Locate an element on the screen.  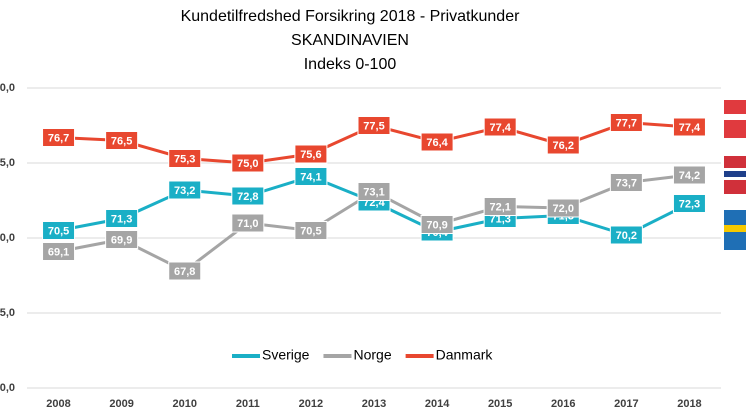
data-label: 72,8 is located at coordinates (247, 197).